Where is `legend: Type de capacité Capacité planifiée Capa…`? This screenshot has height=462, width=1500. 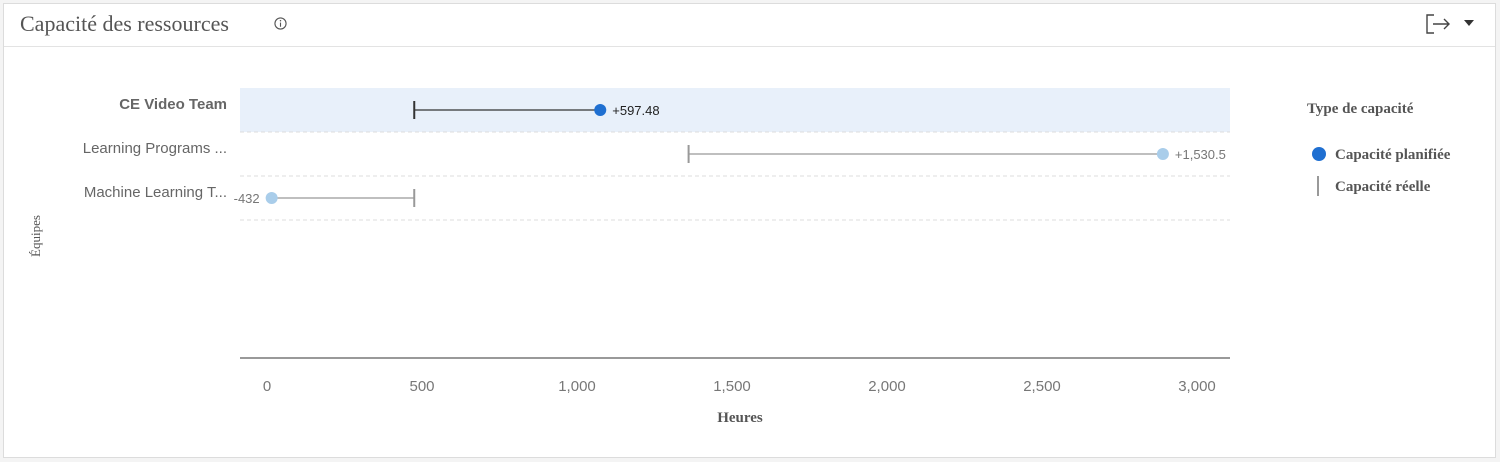
legend: Type de capacité Capacité planifiée Capa… is located at coordinates (1379, 148).